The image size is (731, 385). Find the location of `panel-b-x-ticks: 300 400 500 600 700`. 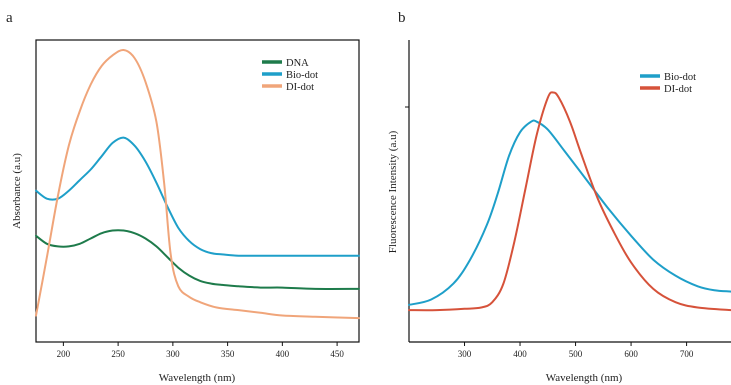

panel-b-x-ticks: 300 400 500 600 700 is located at coordinates (576, 350).